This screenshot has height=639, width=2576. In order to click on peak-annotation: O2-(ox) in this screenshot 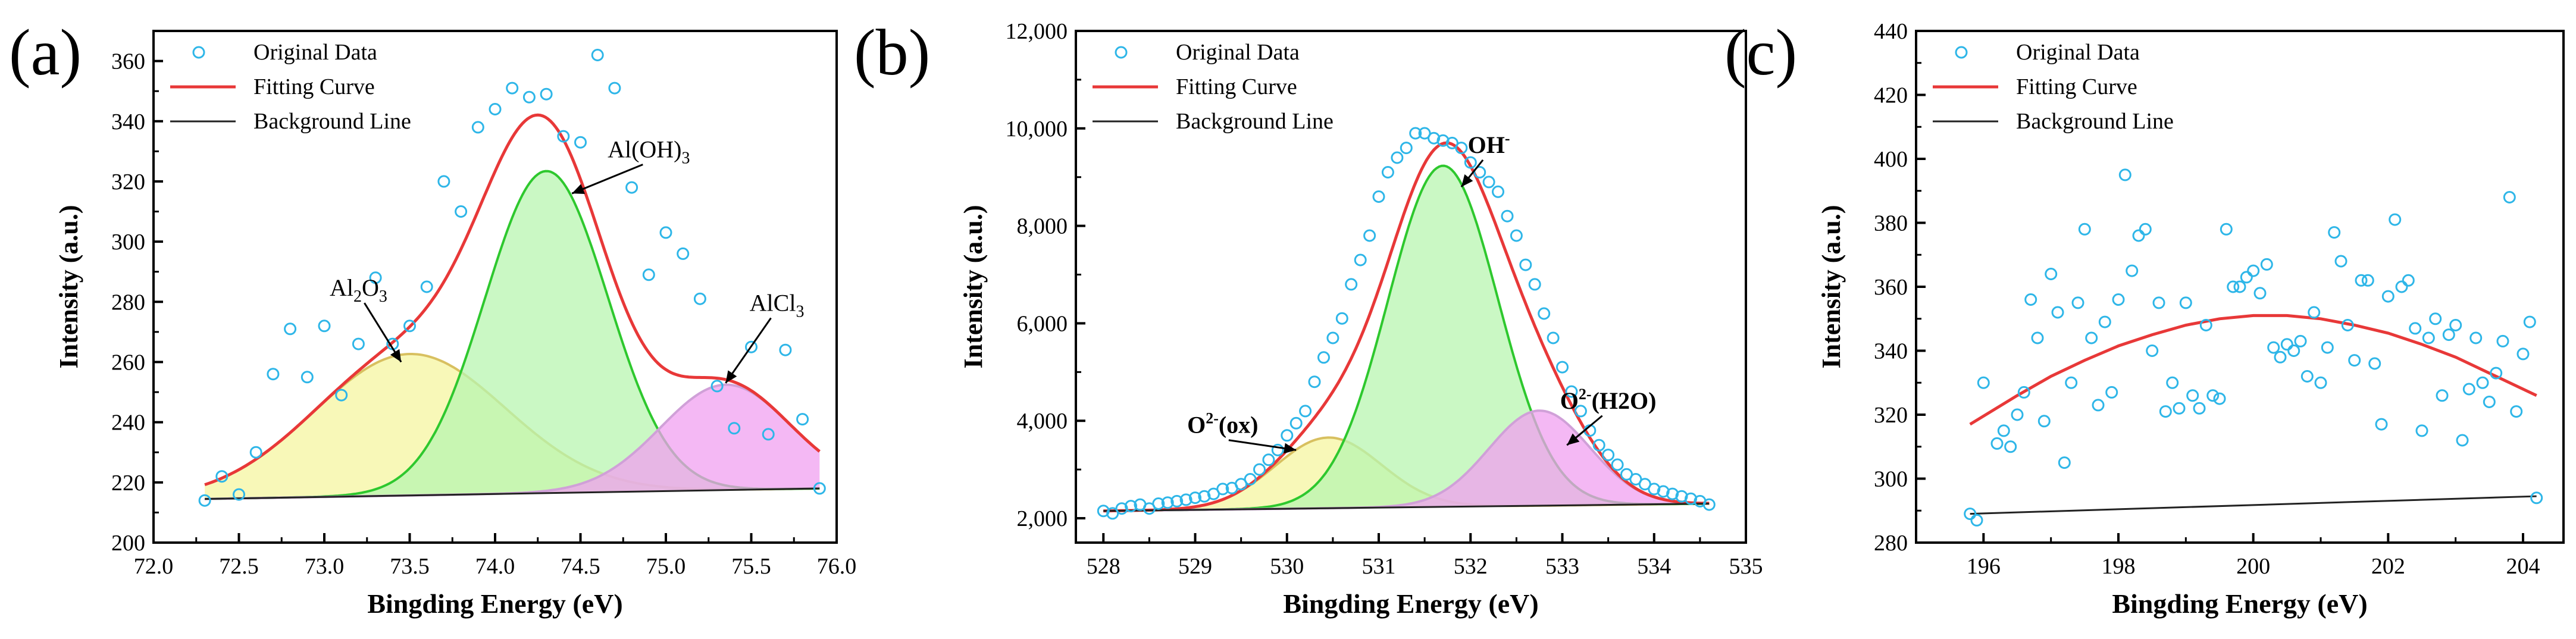, I will do `click(1222, 424)`.